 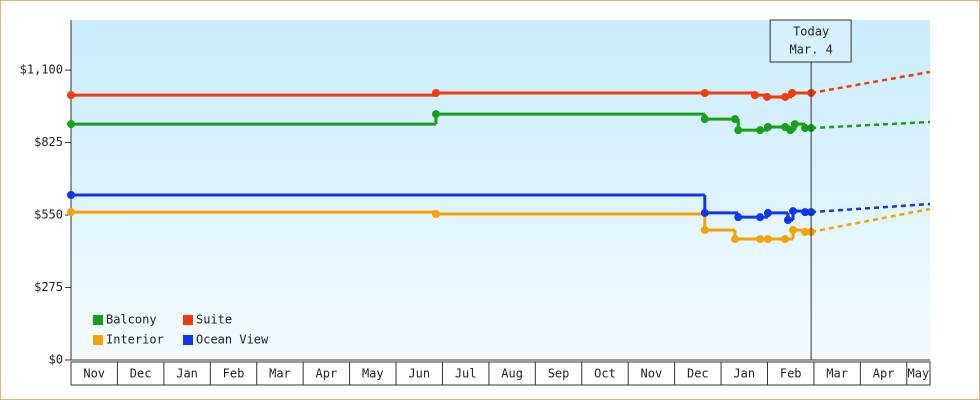 What do you see at coordinates (131, 320) in the screenshot?
I see `legend-label: Balcony` at bounding box center [131, 320].